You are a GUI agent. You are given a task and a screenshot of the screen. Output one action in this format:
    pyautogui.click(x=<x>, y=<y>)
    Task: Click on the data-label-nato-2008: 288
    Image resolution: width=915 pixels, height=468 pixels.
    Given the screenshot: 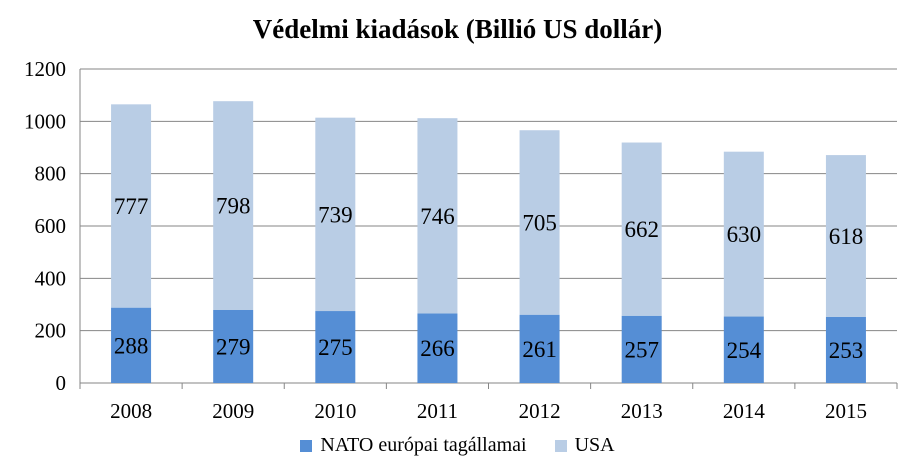 What is the action you would take?
    pyautogui.click(x=131, y=345)
    